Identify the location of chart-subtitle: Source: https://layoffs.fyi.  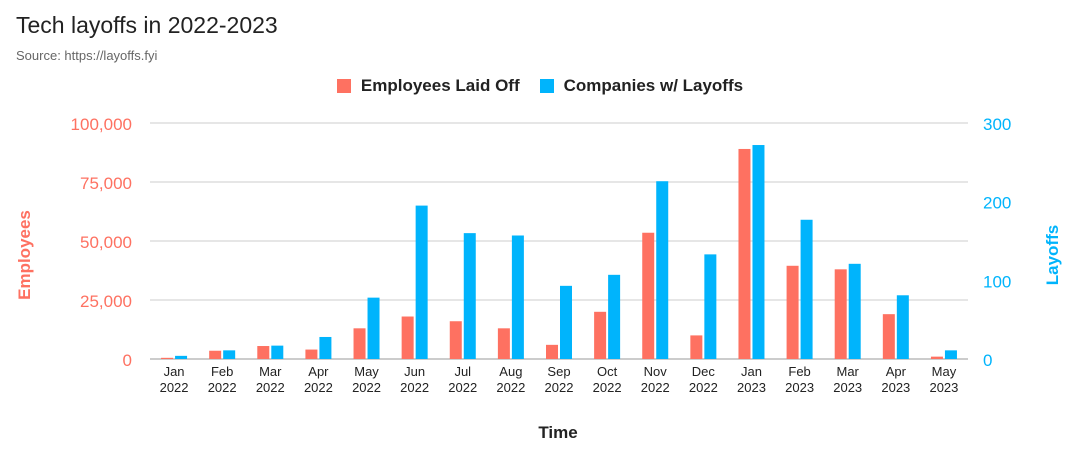
(87, 55).